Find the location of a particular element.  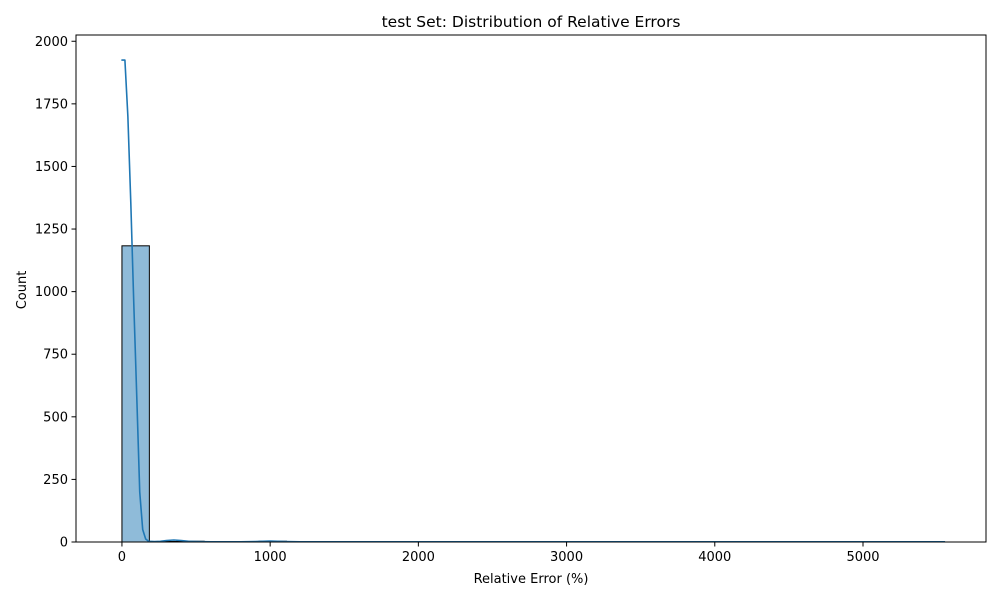

x-axis-label: Relative Error (%) is located at coordinates (531, 579).